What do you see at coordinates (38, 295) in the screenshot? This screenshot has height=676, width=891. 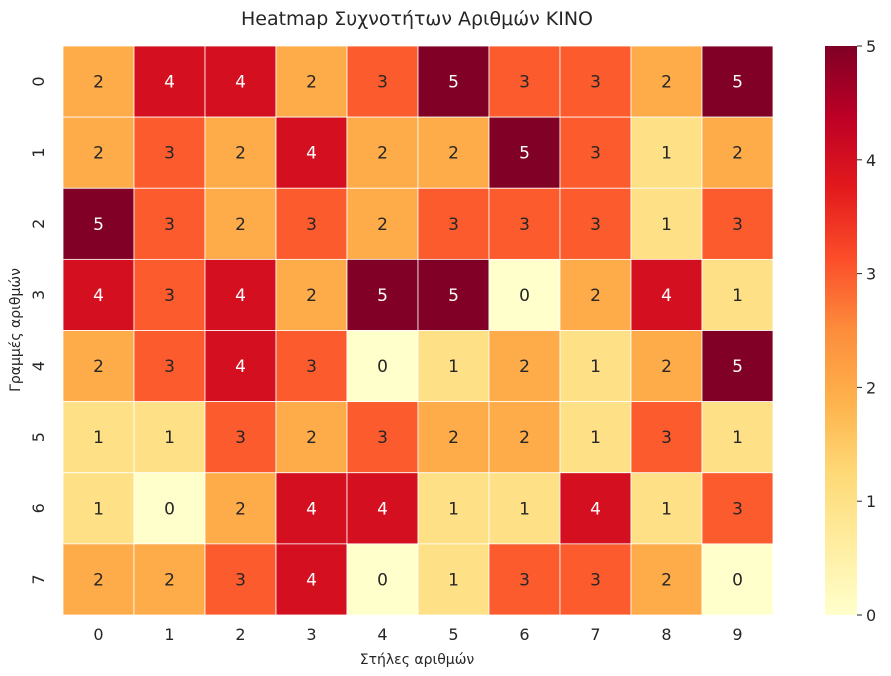 I see `y-tick-label: 3` at bounding box center [38, 295].